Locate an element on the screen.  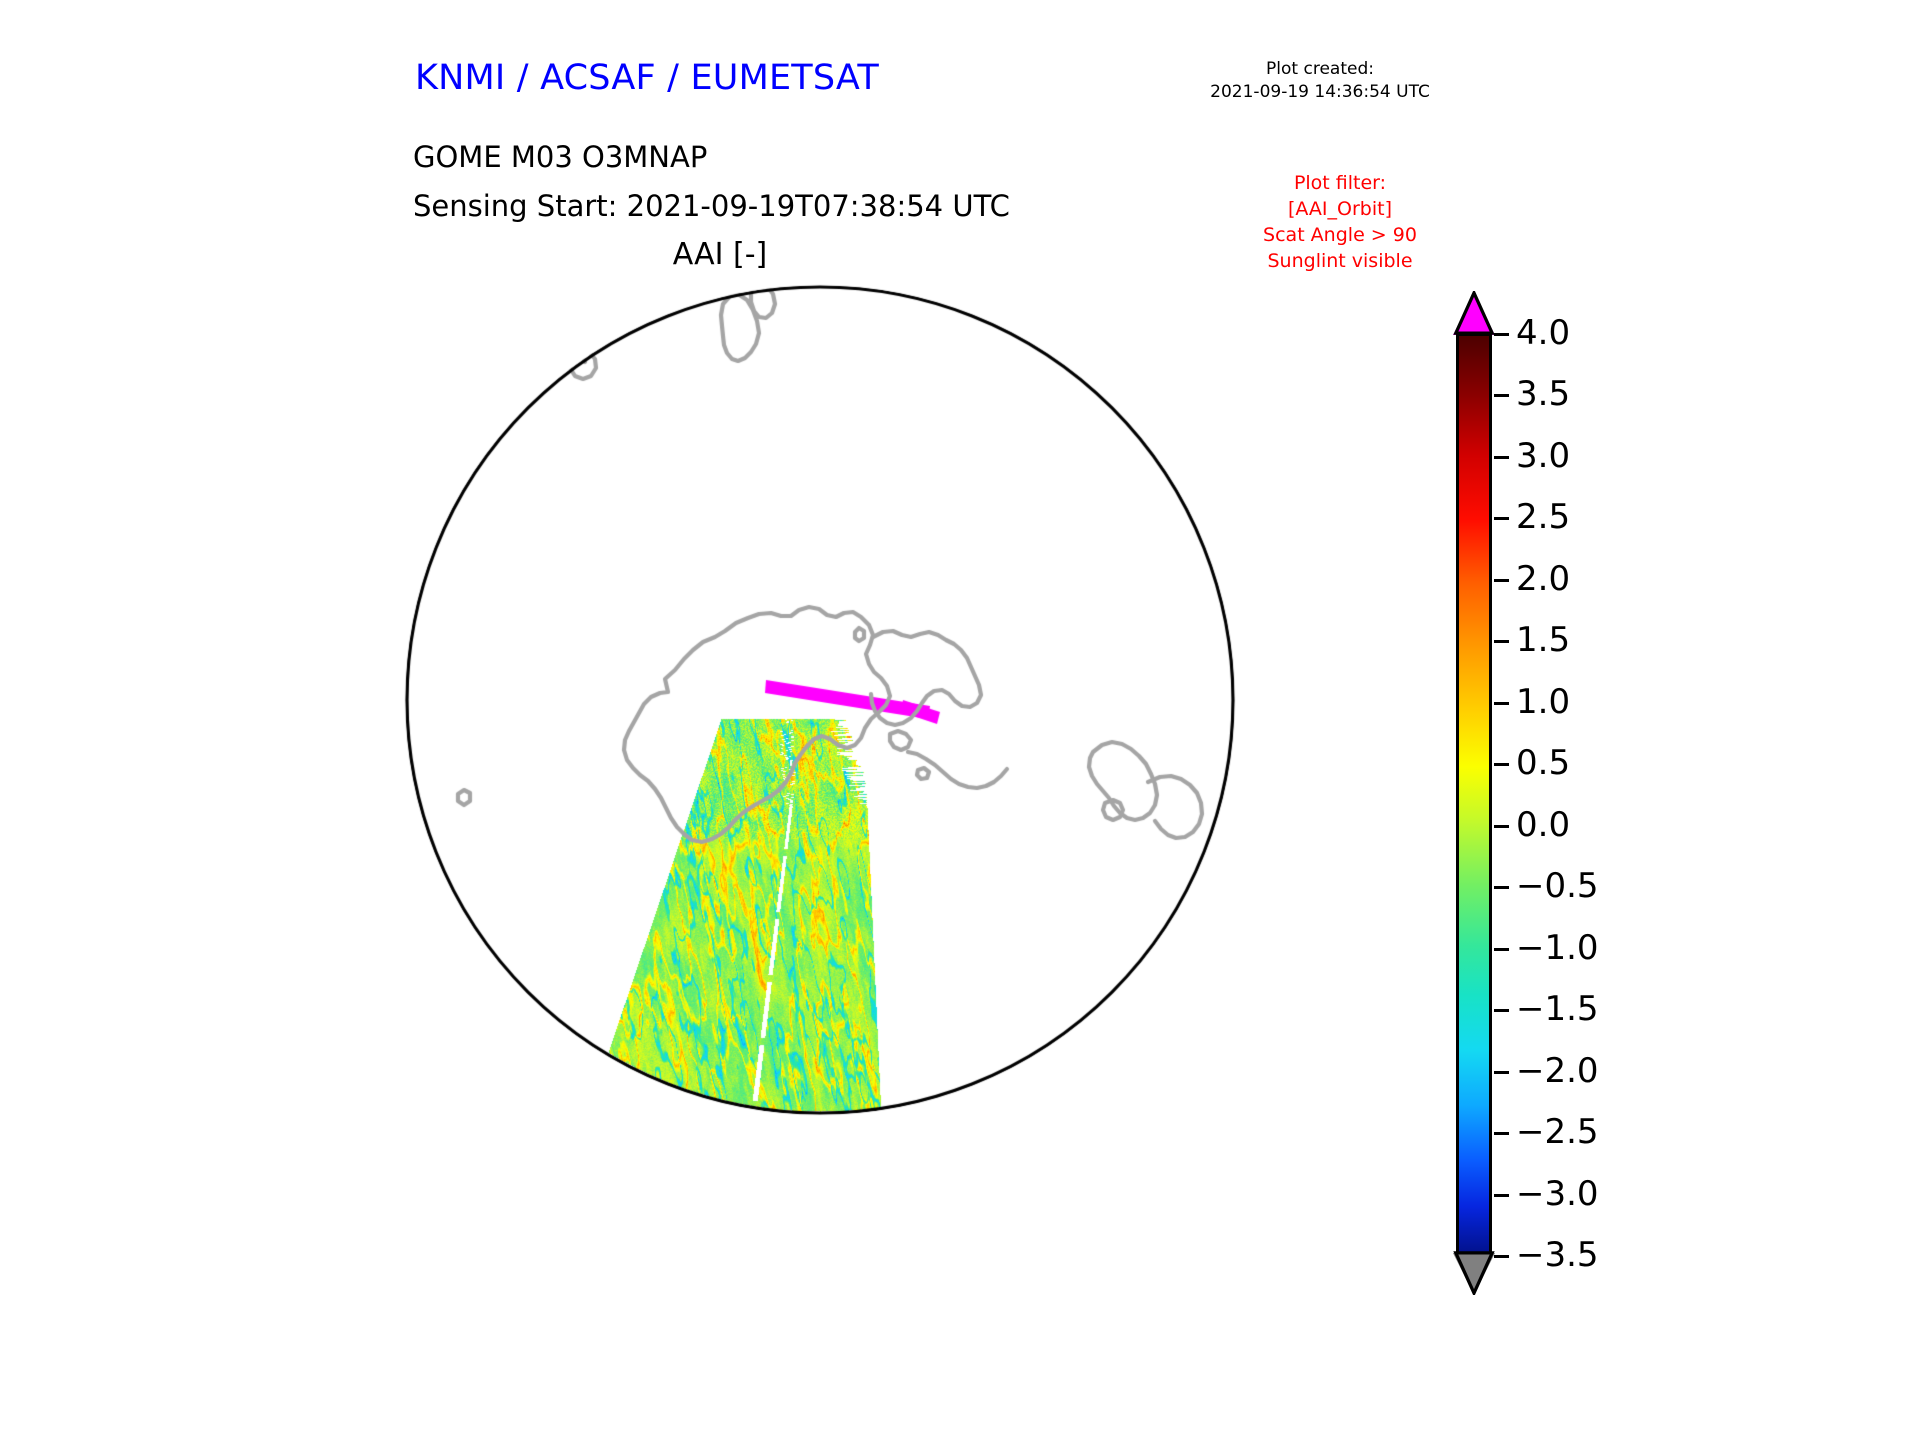
product-name: GOME M03 O3MNAP is located at coordinates (560, 157).